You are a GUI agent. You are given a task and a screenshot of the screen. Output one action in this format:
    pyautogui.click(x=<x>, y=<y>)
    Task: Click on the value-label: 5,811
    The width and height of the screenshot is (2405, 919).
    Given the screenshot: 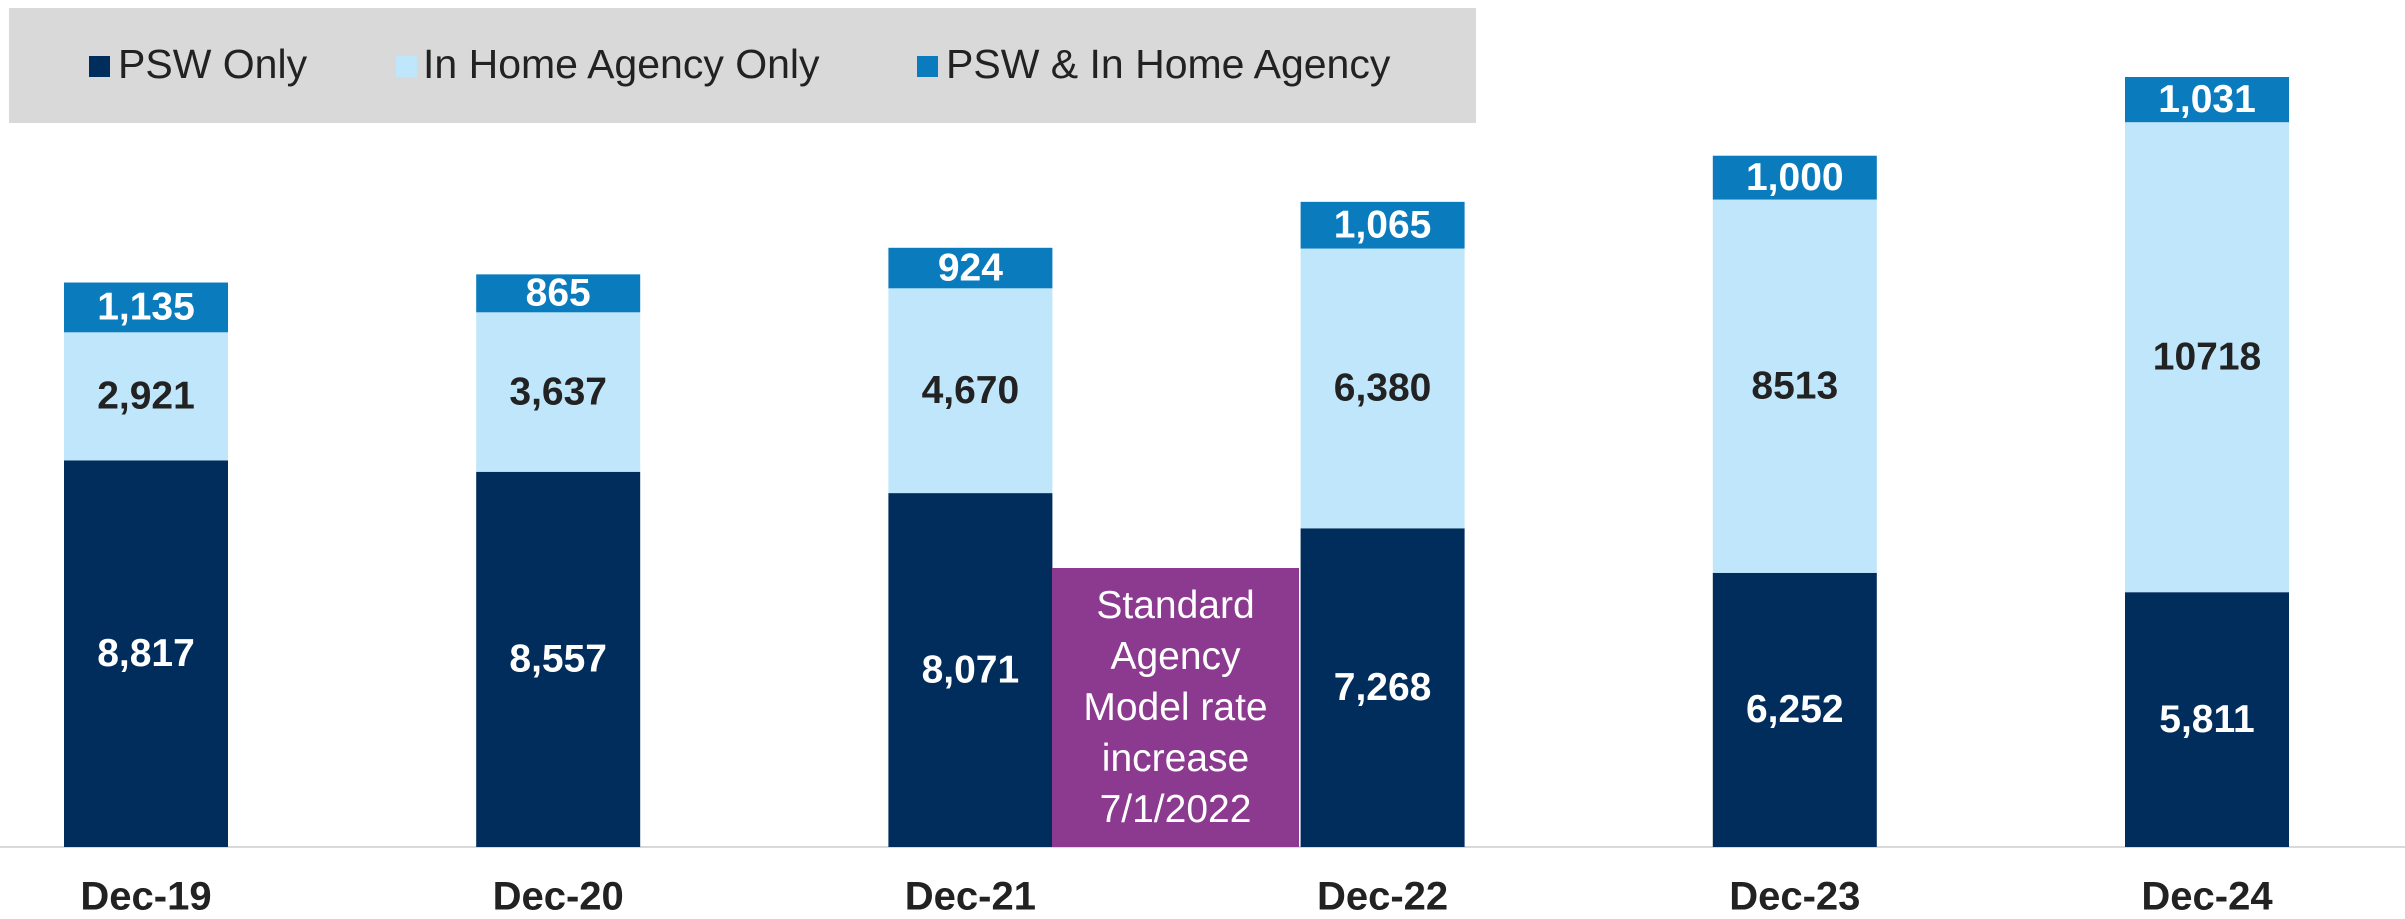 What is the action you would take?
    pyautogui.click(x=2206, y=719)
    